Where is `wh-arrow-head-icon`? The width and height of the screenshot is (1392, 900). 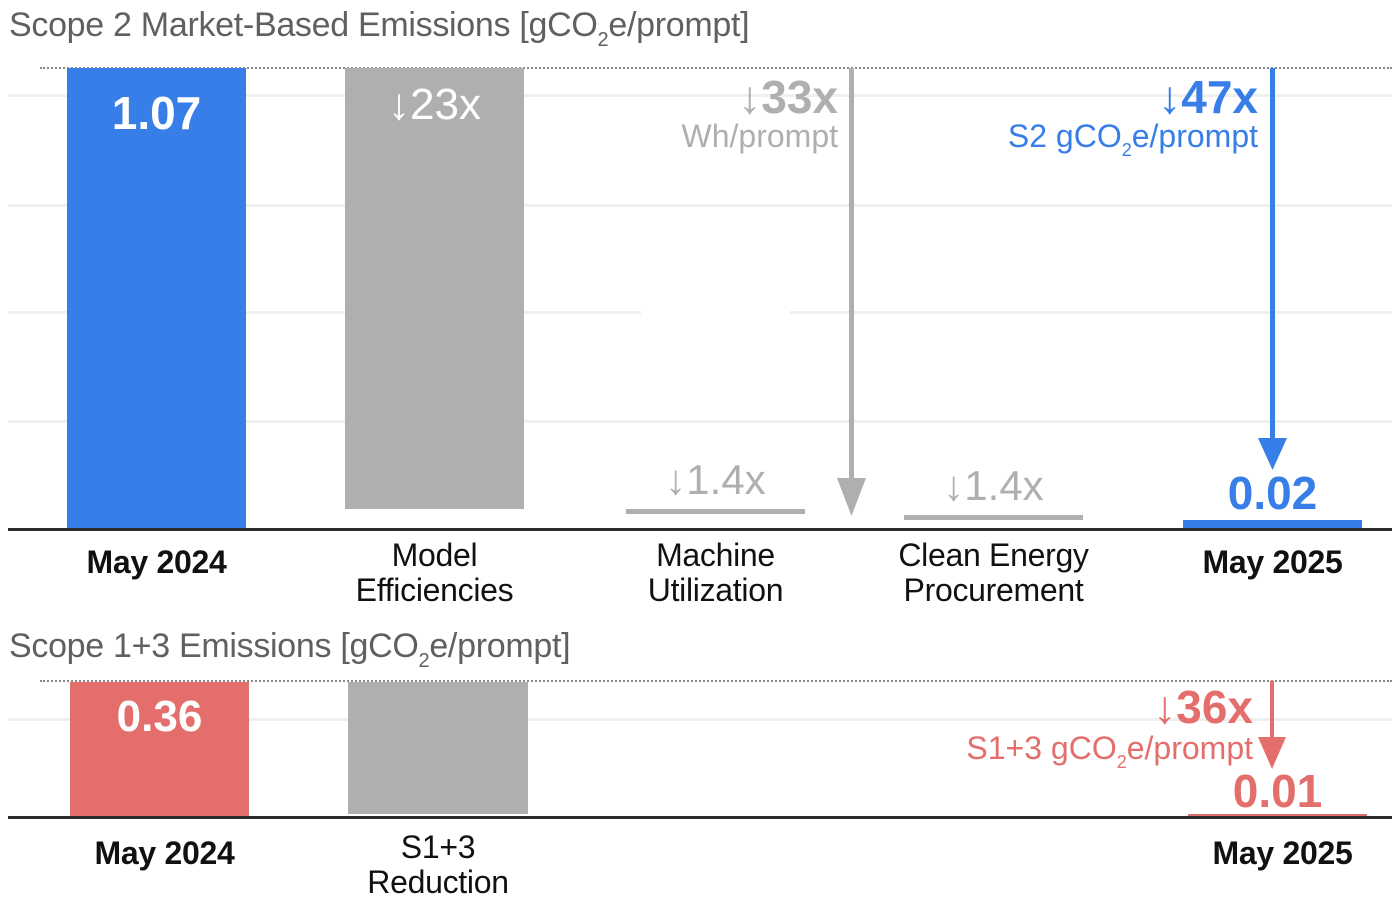
wh-arrow-head-icon is located at coordinates (851, 497).